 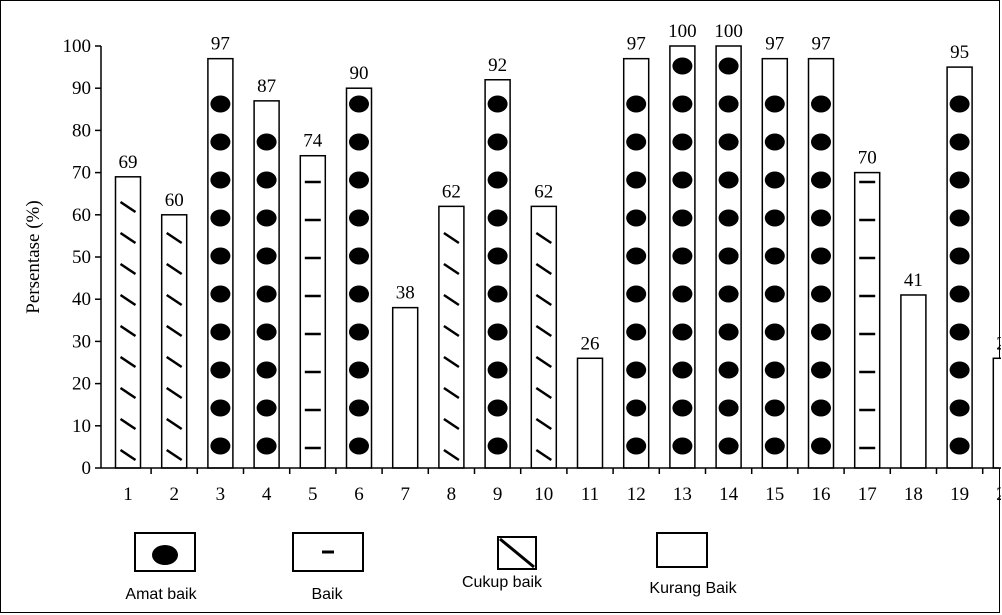 What do you see at coordinates (502, 582) in the screenshot?
I see `legend-label: Cukup baik` at bounding box center [502, 582].